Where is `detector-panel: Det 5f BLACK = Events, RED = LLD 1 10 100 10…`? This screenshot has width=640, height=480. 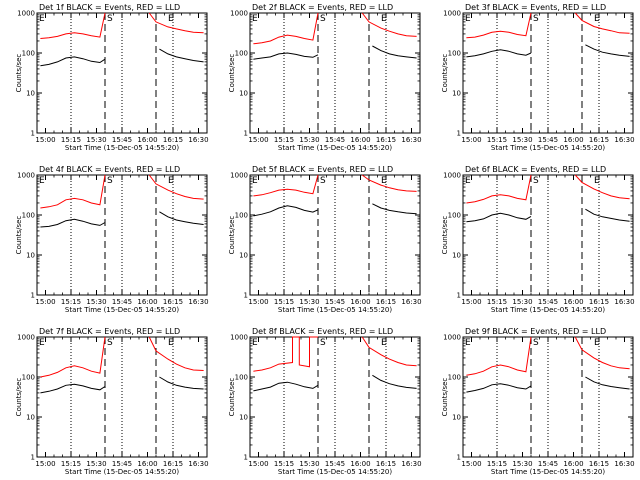
detector-panel: Det 5f BLACK = Events, RED = LLD 1 10 100 10… is located at coordinates (325, 239).